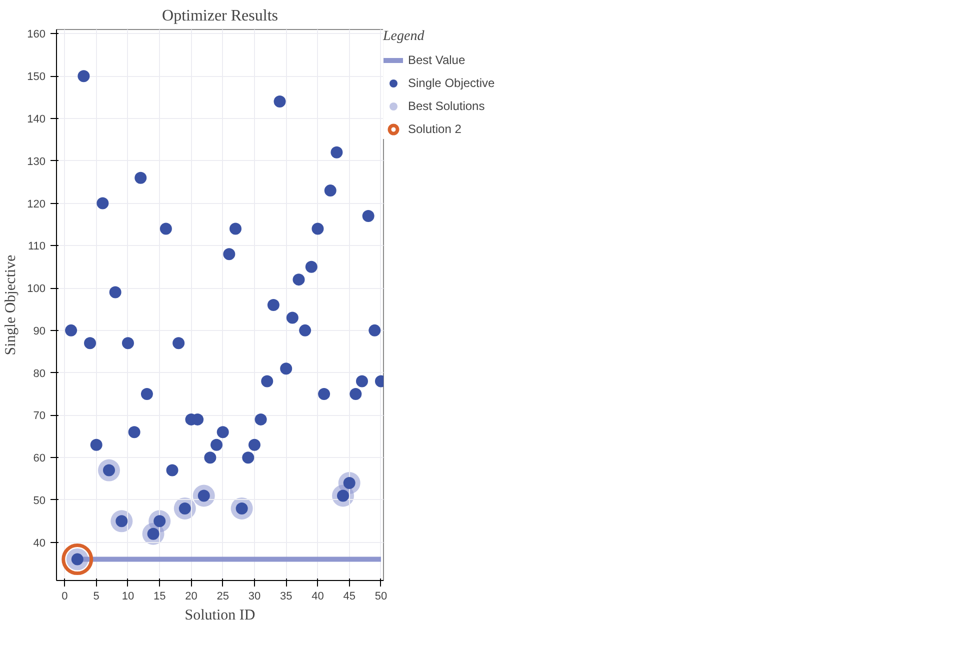  Describe the element at coordinates (96, 596) in the screenshot. I see `x-tick-label: 5` at that location.